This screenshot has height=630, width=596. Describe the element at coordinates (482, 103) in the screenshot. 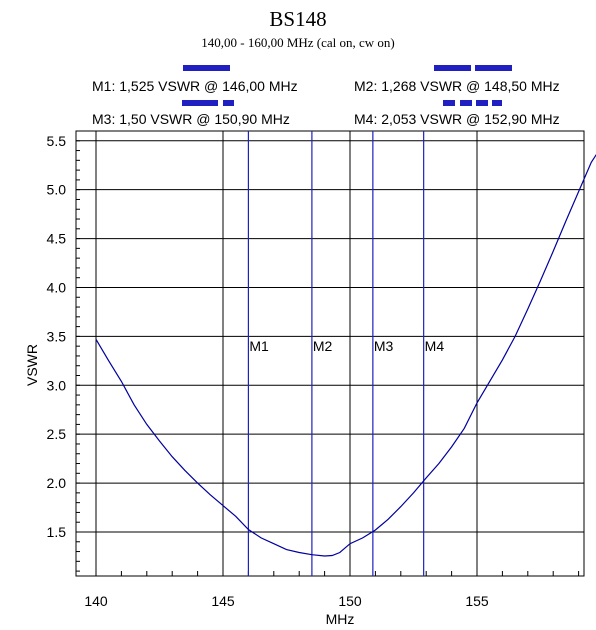

I see `legend-swatch-m4-c` at that location.